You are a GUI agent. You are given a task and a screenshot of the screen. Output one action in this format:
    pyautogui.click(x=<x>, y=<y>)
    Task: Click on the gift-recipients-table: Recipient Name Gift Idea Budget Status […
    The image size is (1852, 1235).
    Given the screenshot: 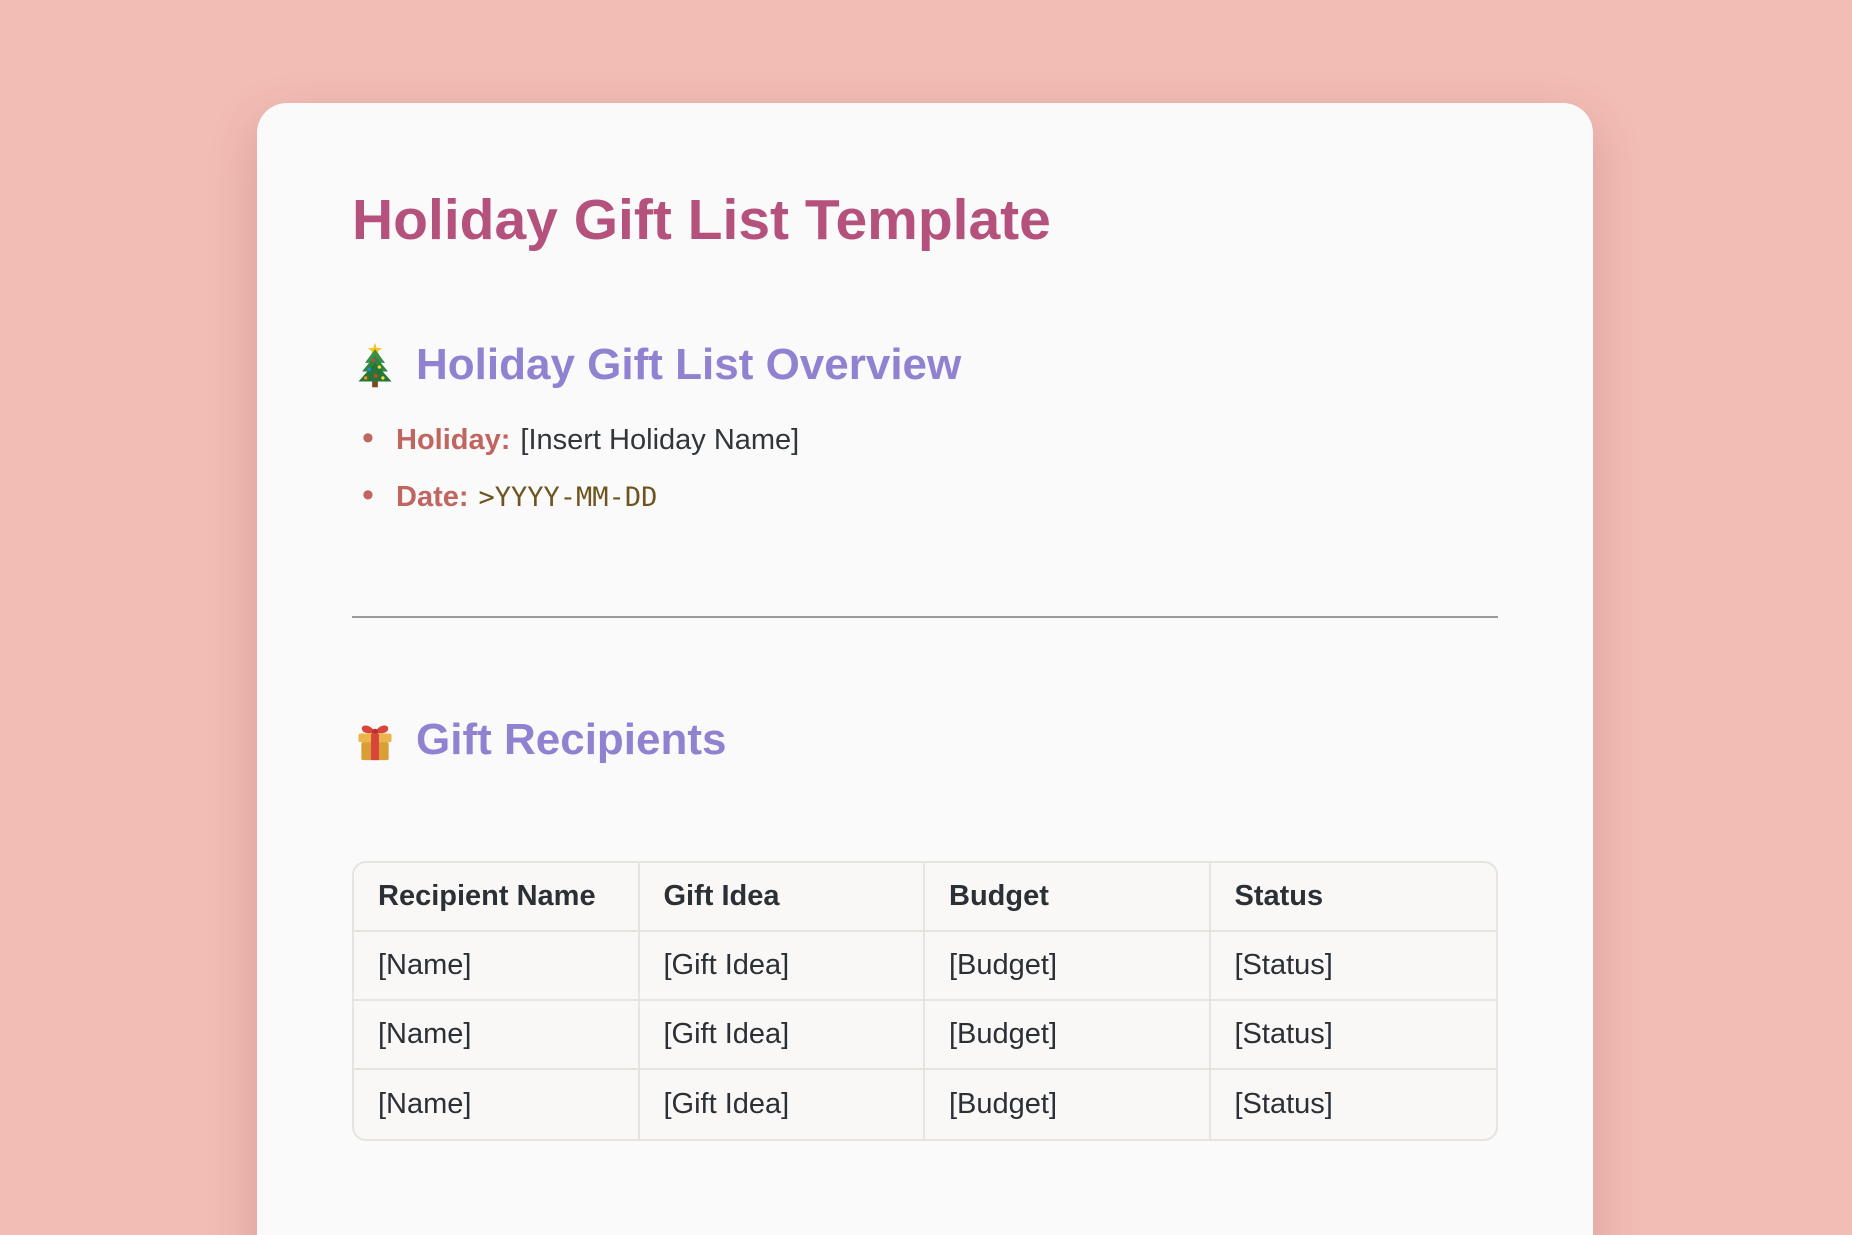 What is the action you would take?
    pyautogui.click(x=925, y=1001)
    